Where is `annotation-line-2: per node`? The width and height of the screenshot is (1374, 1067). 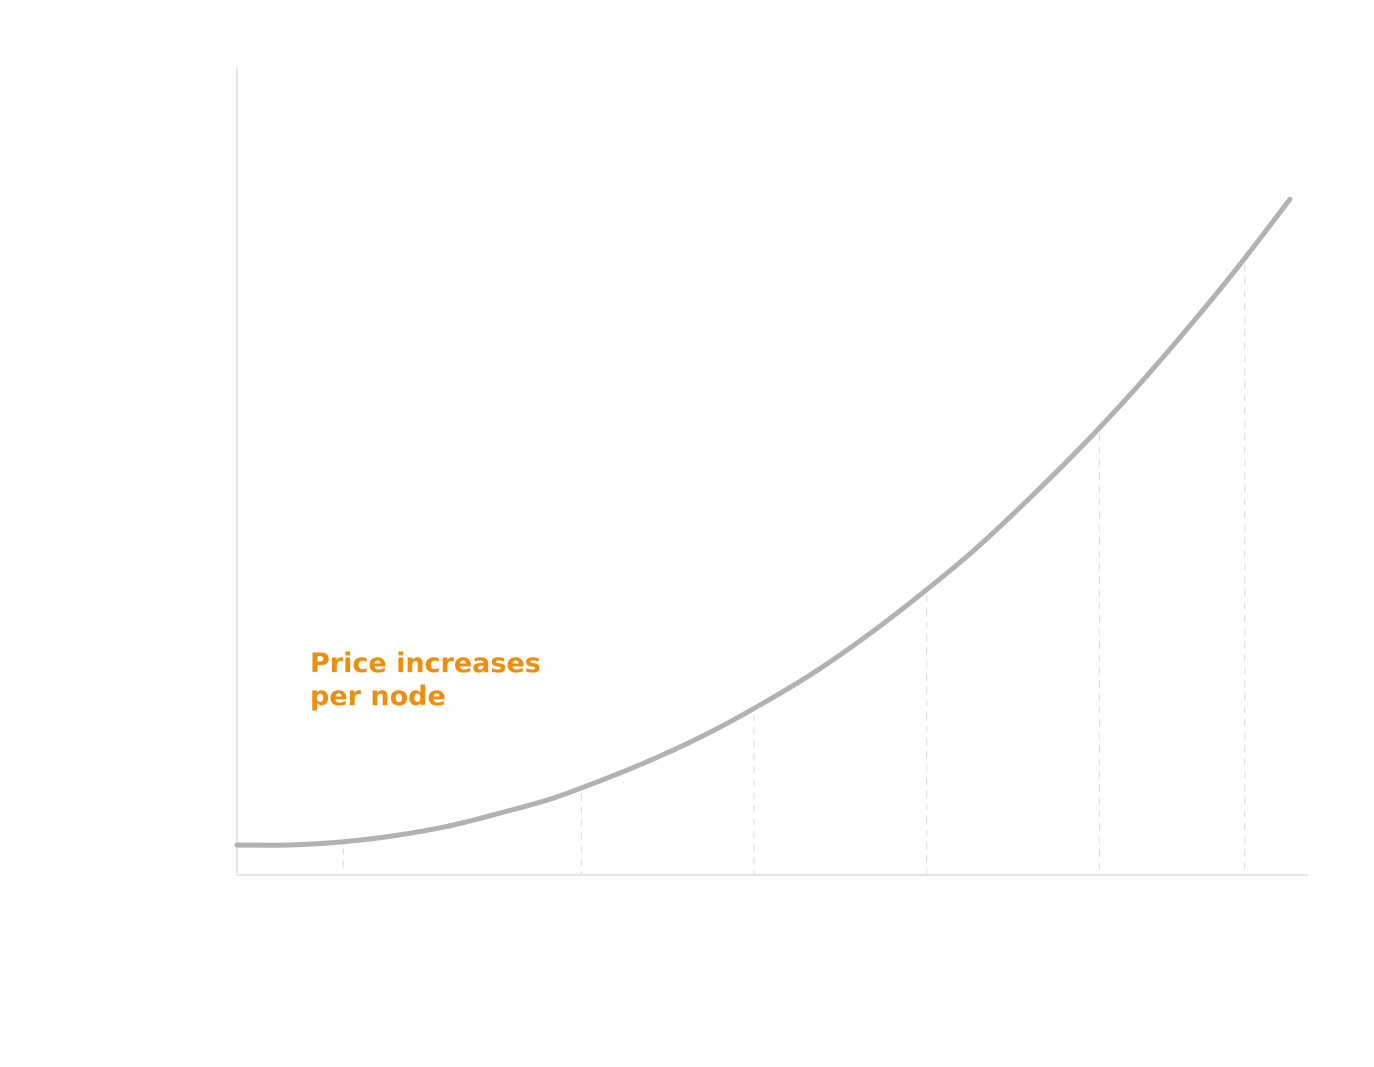 annotation-line-2: per node is located at coordinates (378, 696).